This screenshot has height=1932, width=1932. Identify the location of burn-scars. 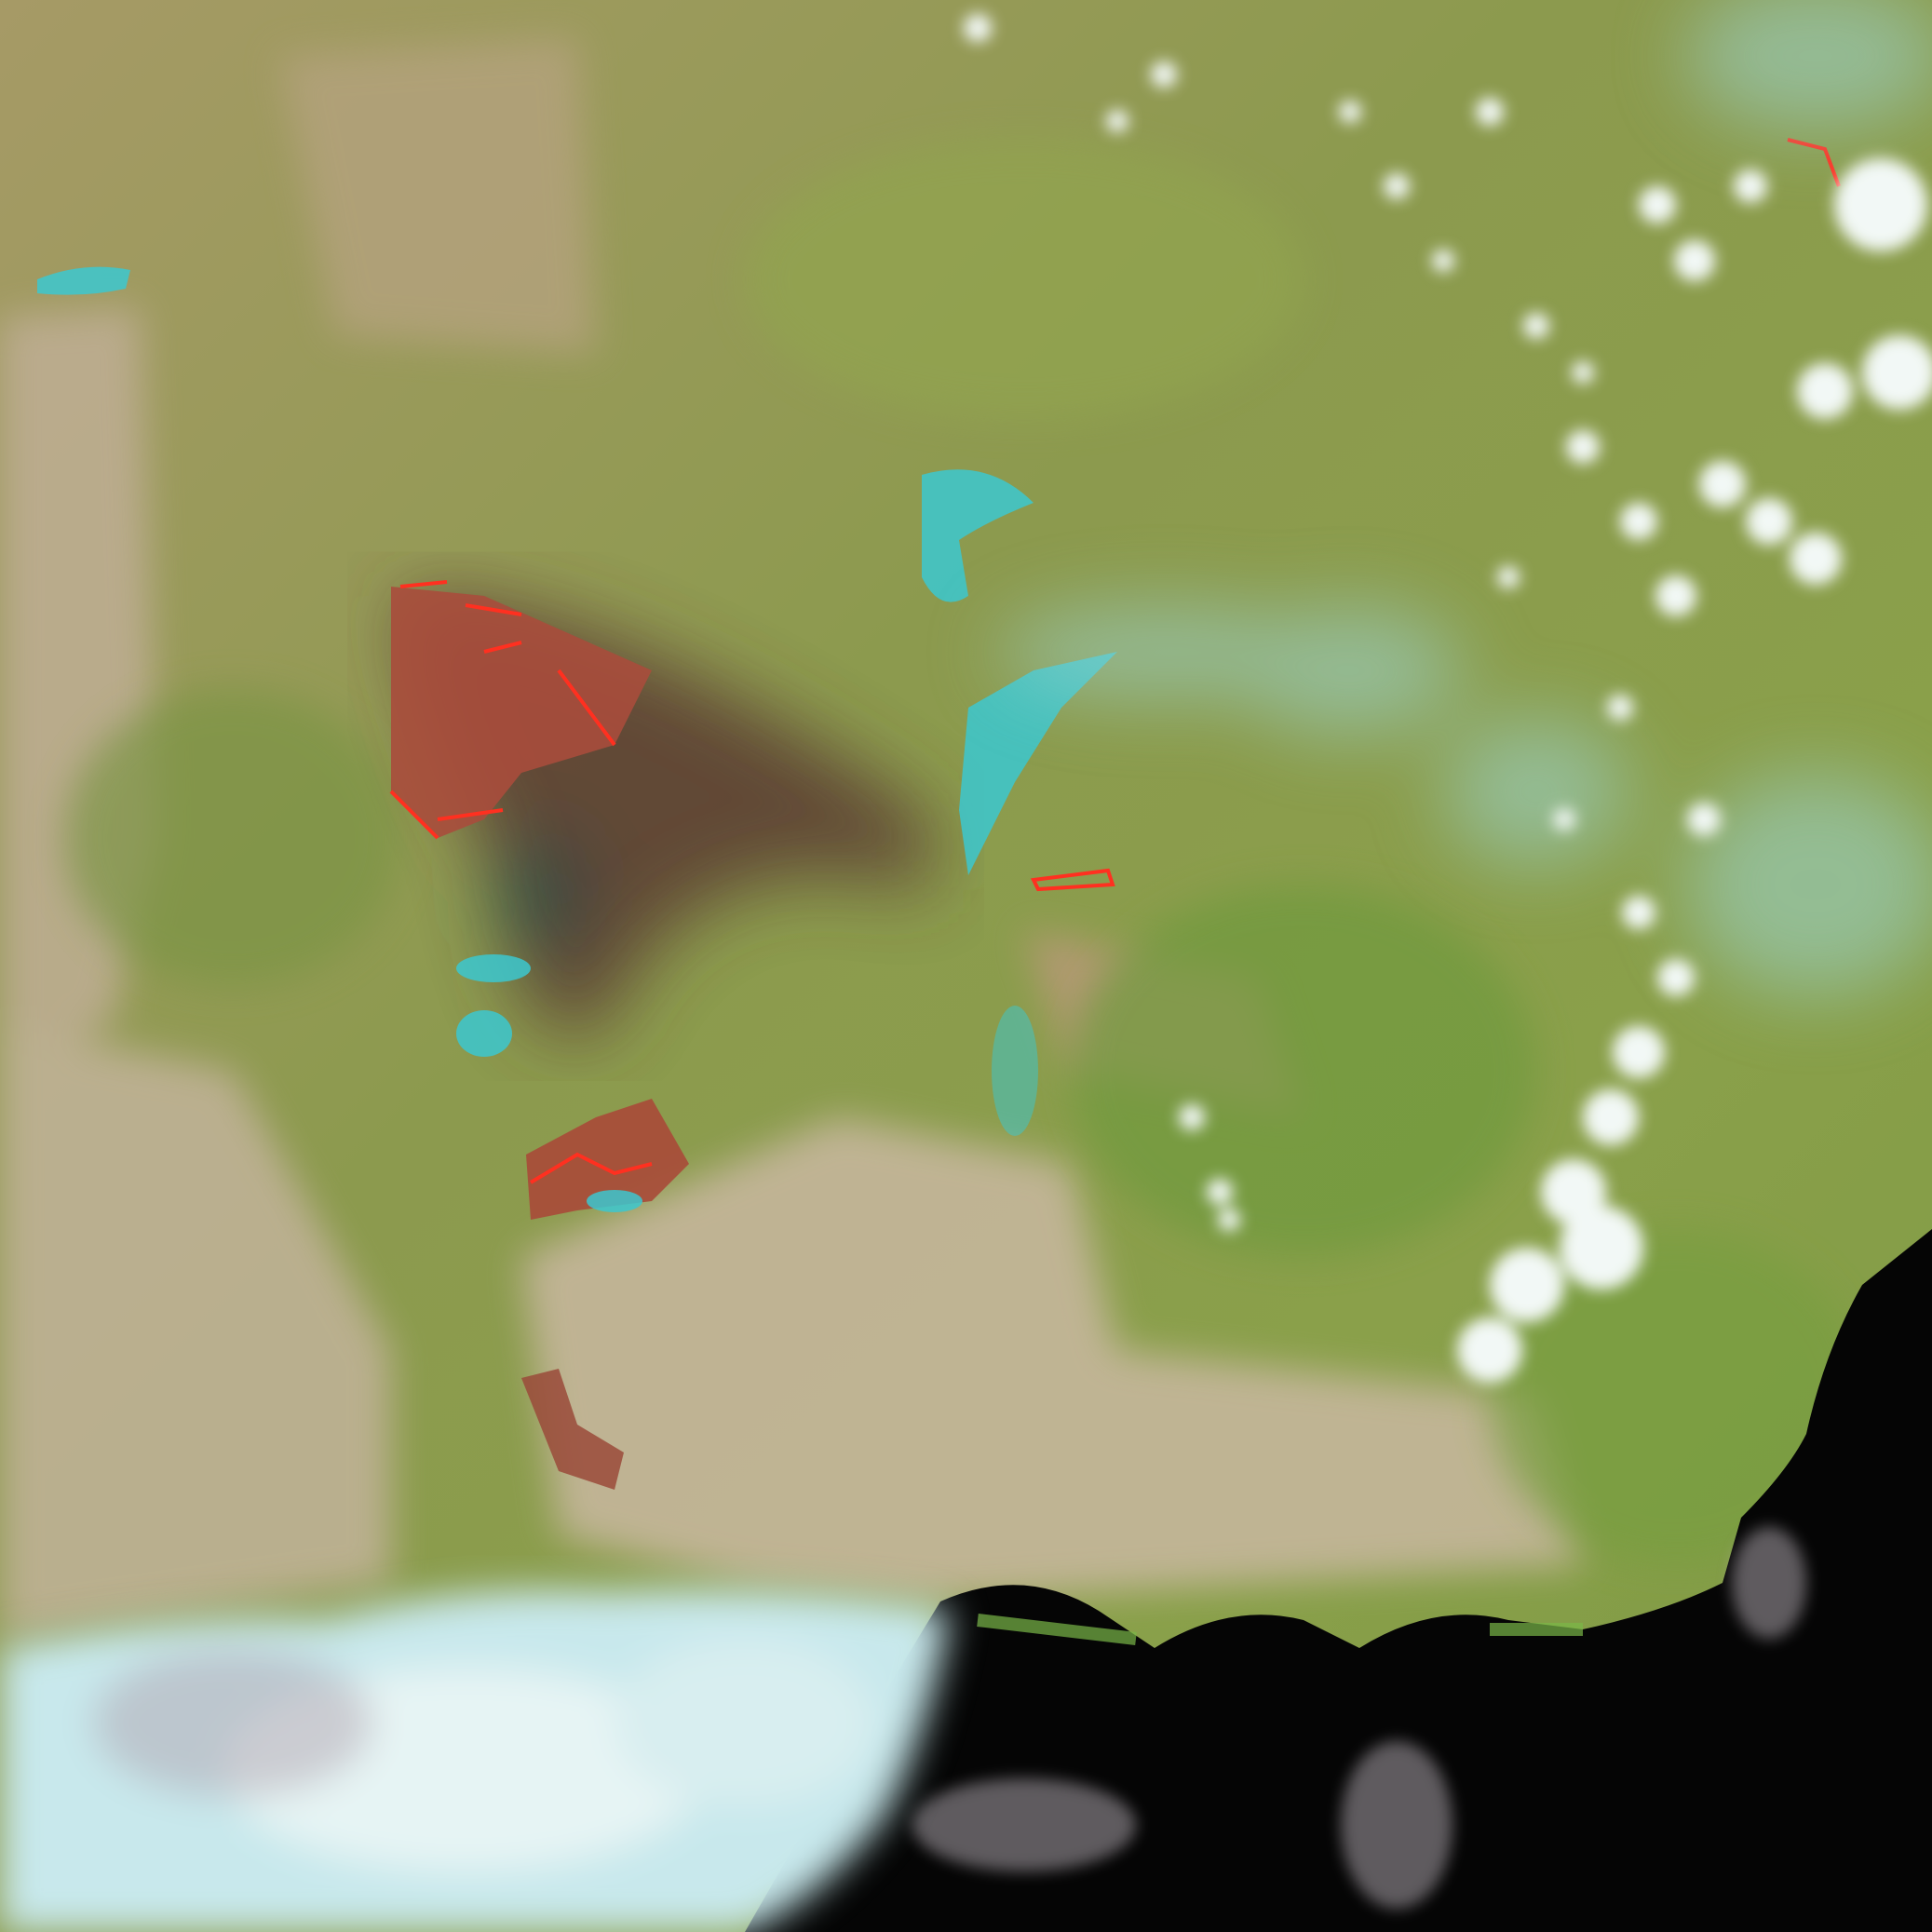
(540, 1038).